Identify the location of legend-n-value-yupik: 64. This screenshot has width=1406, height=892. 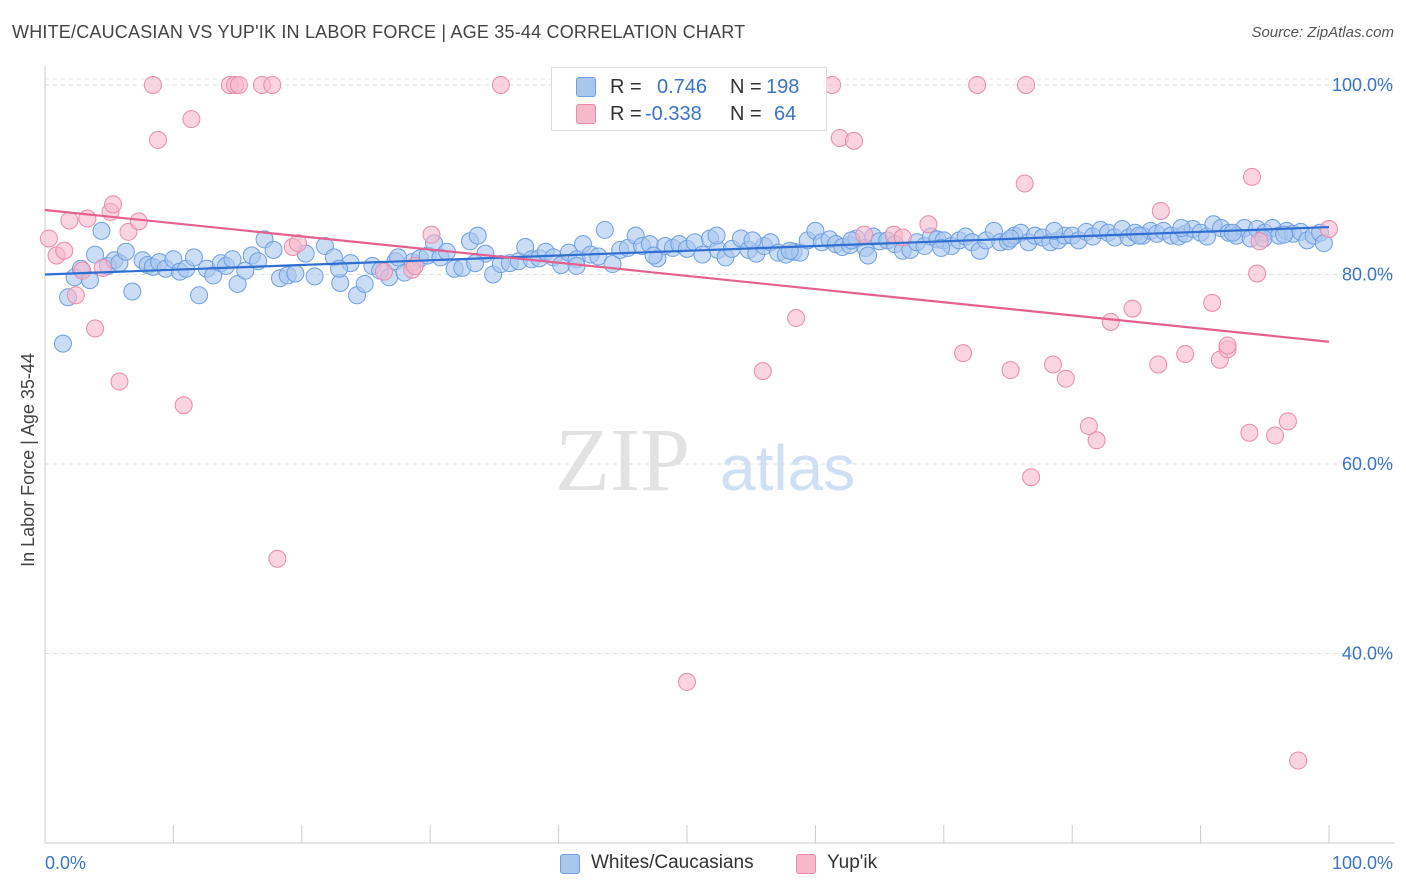
(785, 114).